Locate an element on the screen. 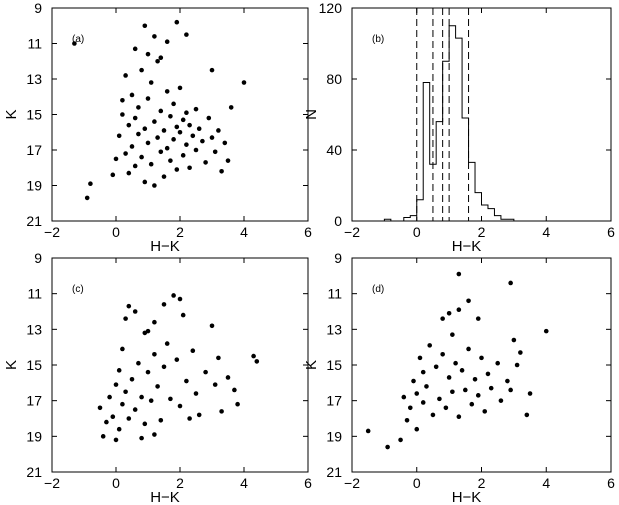  y-tick-label: 19 is located at coordinates (34, 186).